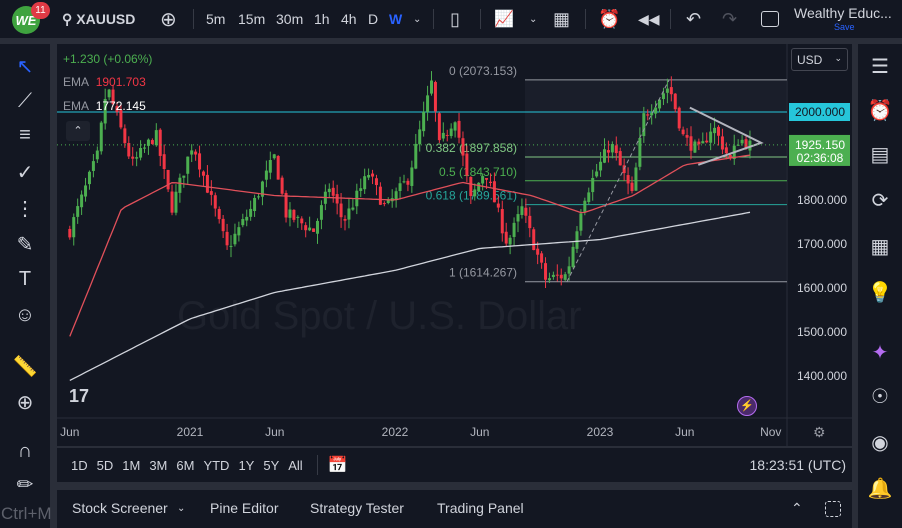  I want to click on price-axis-label: 1600.000, so click(822, 288).